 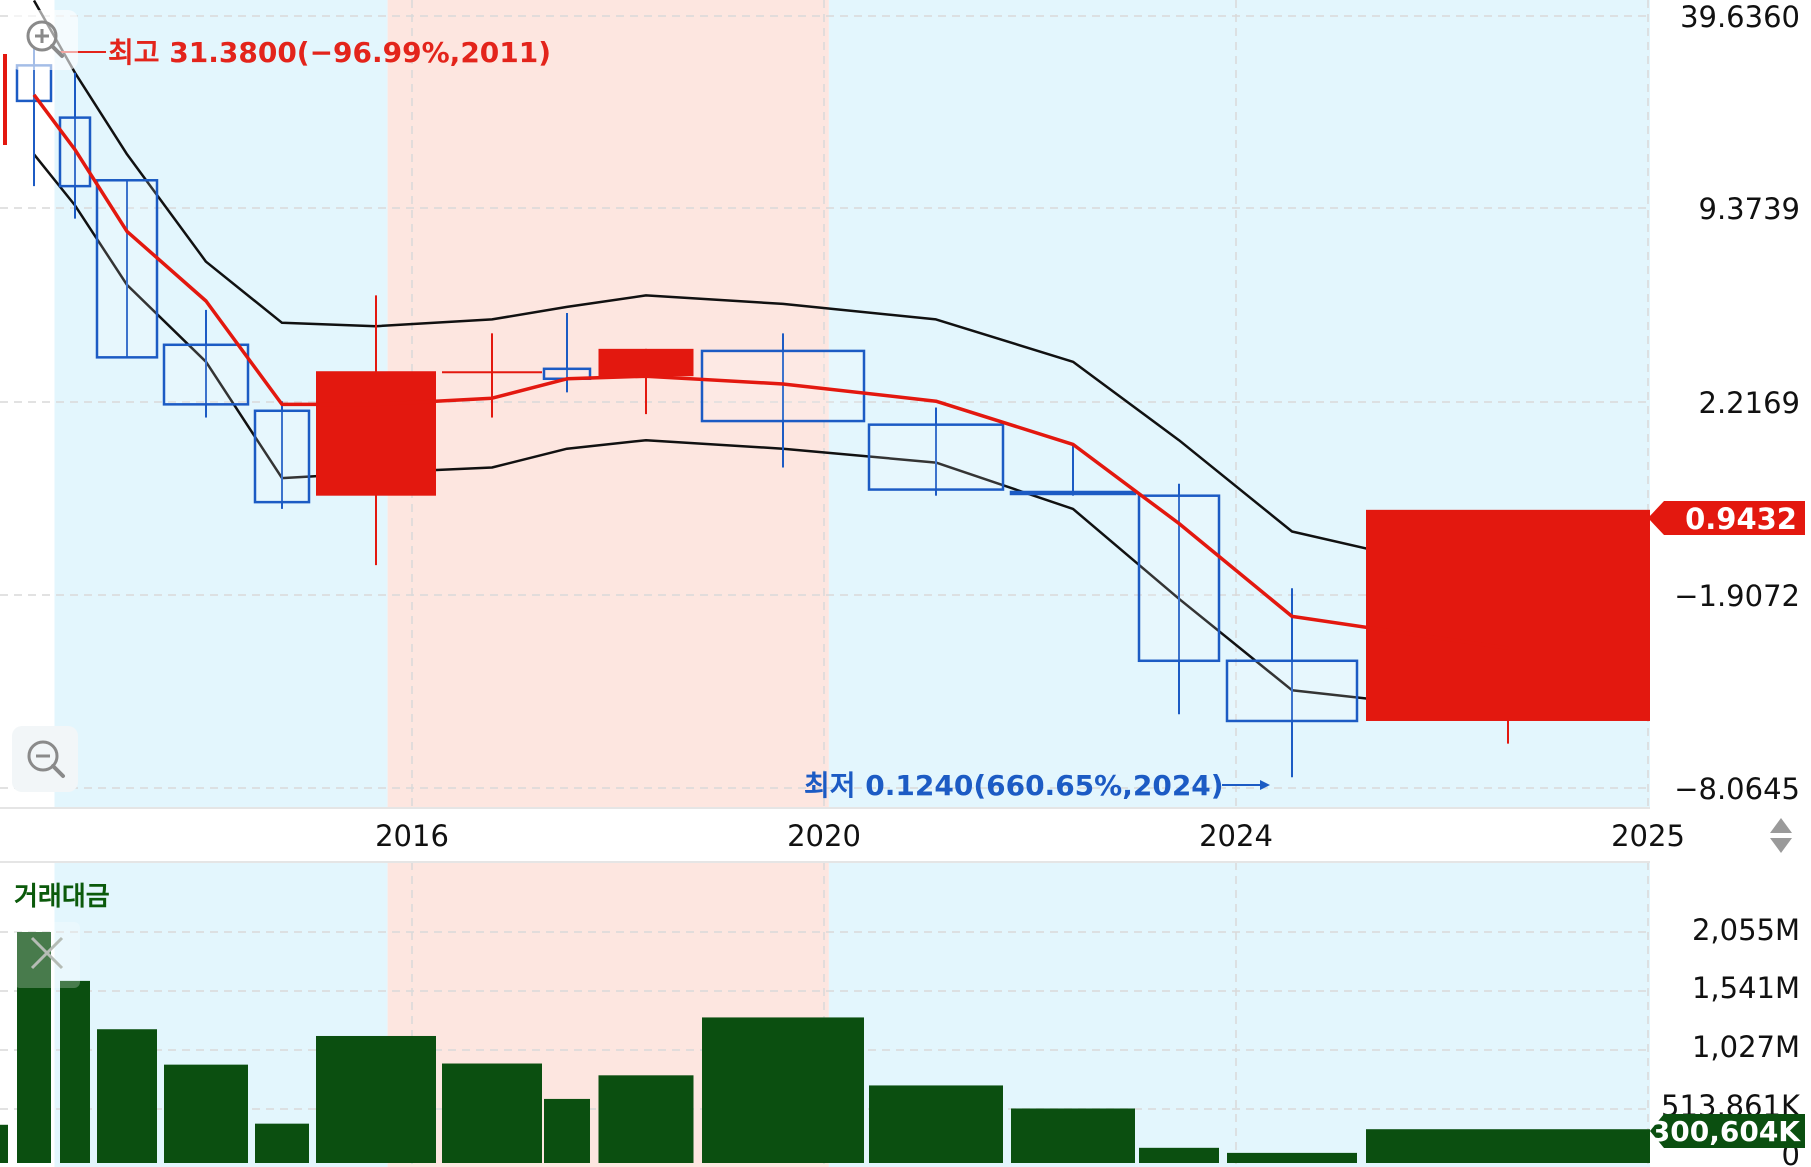 I want to click on volume-bar-2024, so click(x=1292, y=1157).